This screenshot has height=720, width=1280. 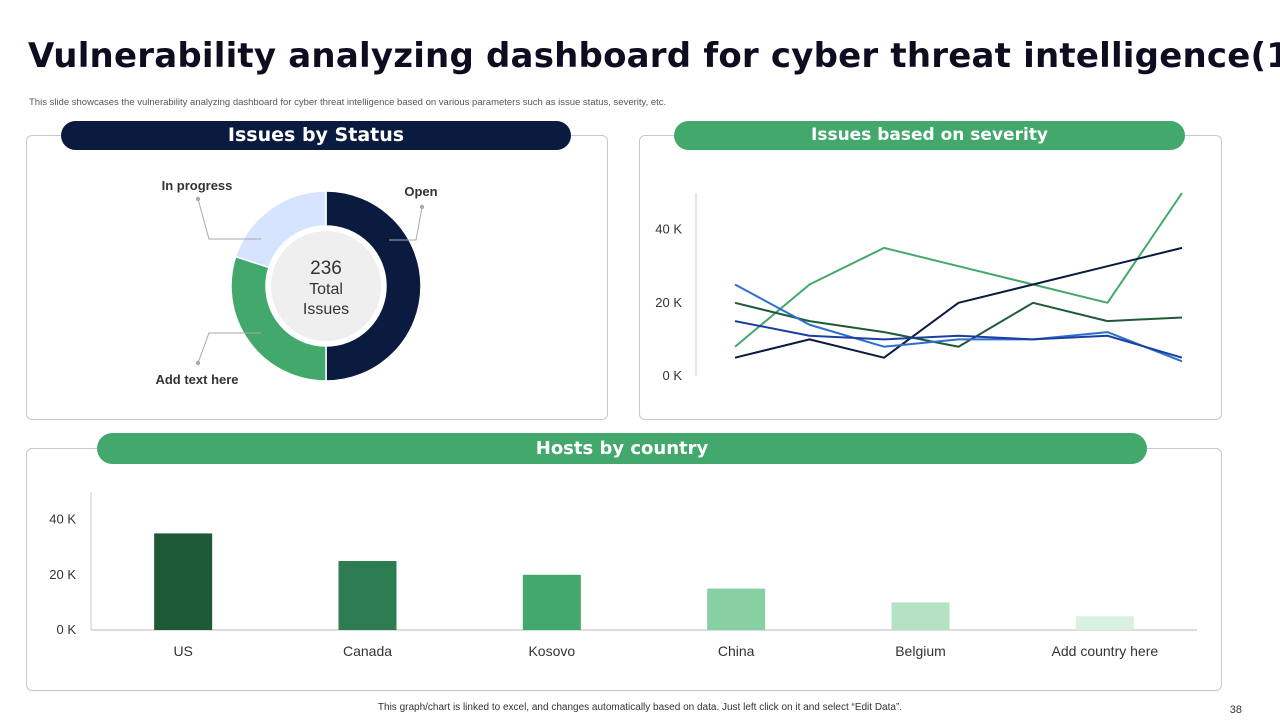 What do you see at coordinates (920, 616) in the screenshot?
I see `bar-belgium` at bounding box center [920, 616].